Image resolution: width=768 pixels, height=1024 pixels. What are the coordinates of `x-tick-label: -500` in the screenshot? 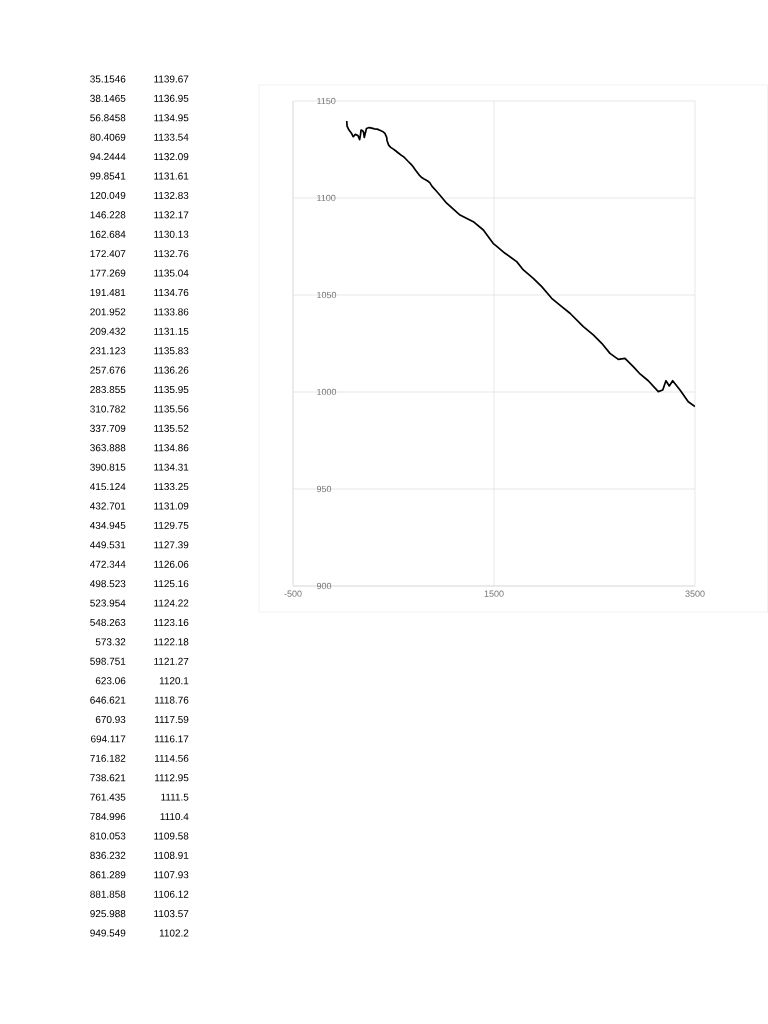 It's located at (293, 593).